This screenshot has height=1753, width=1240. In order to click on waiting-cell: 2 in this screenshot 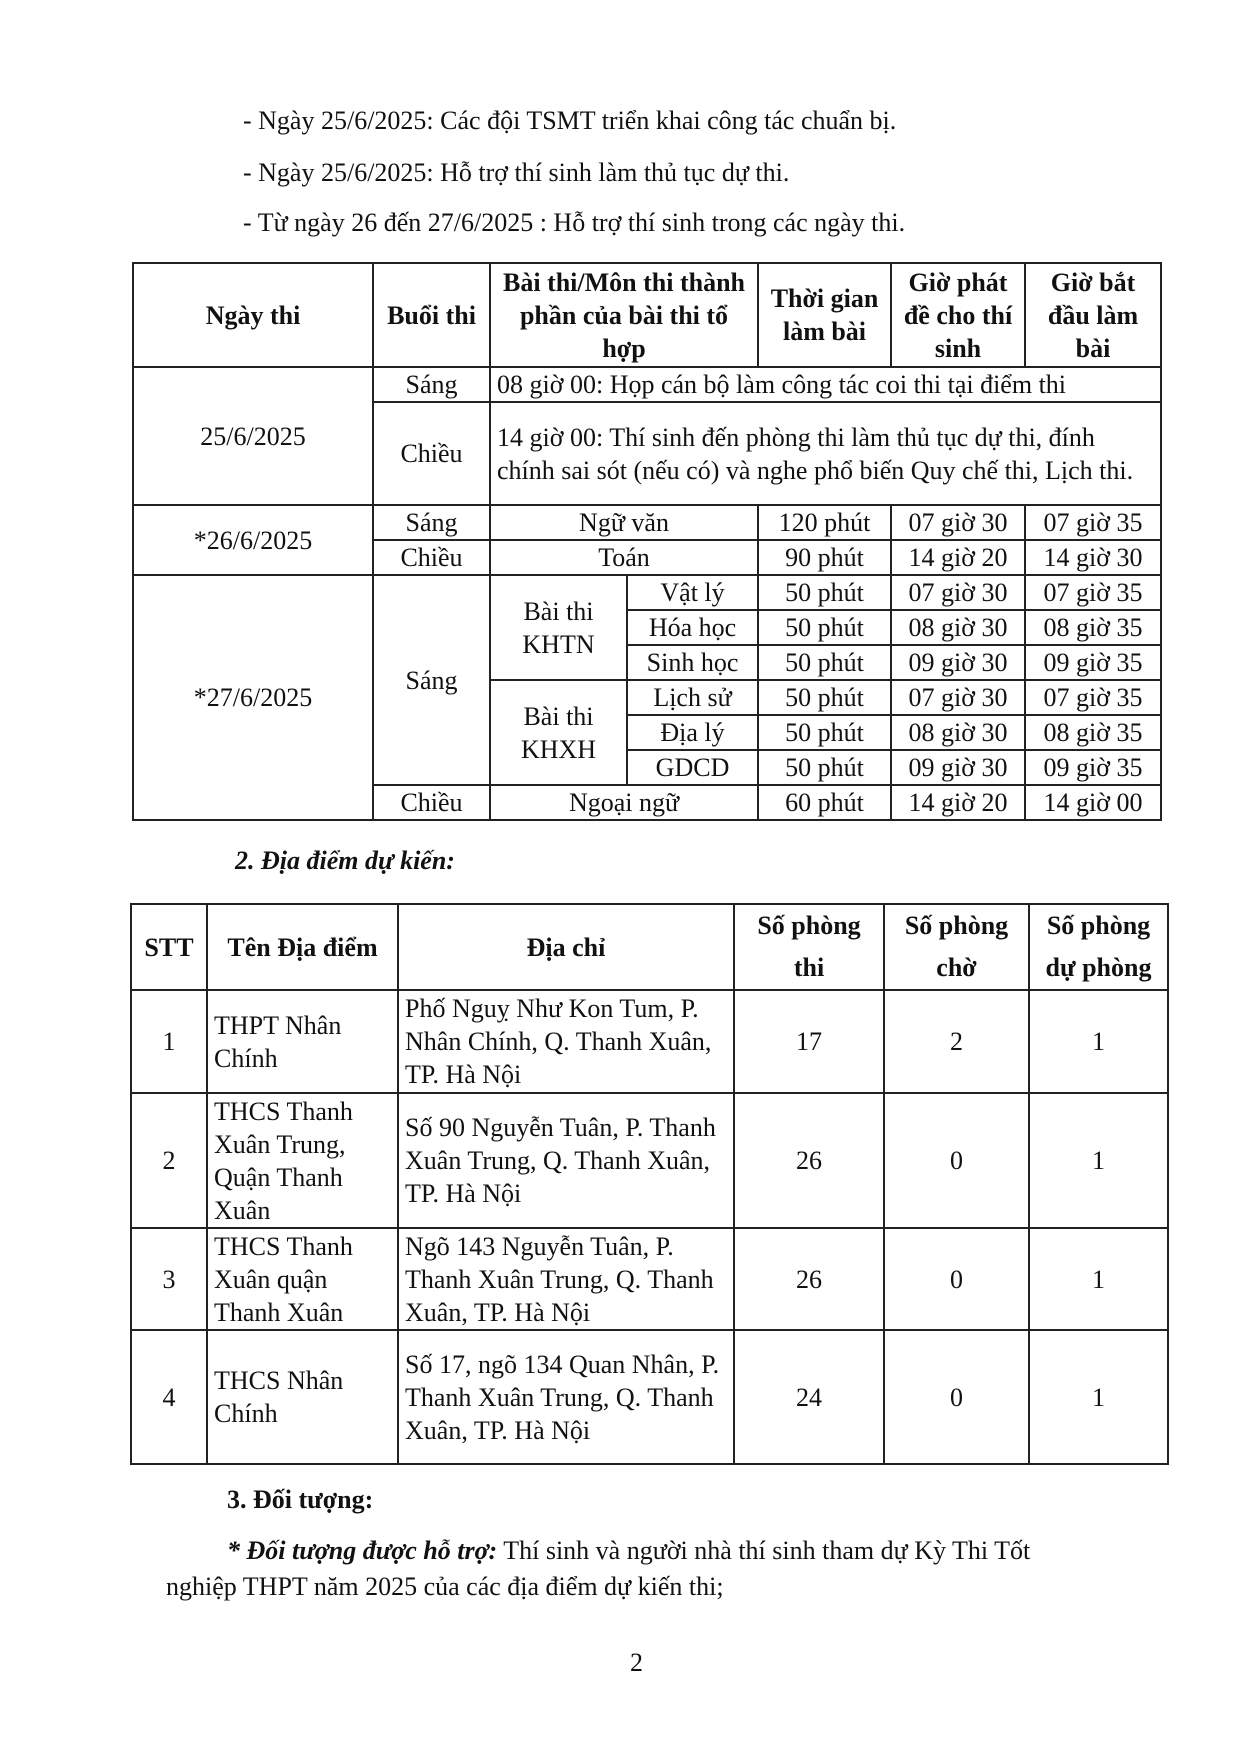, I will do `click(956, 1041)`.